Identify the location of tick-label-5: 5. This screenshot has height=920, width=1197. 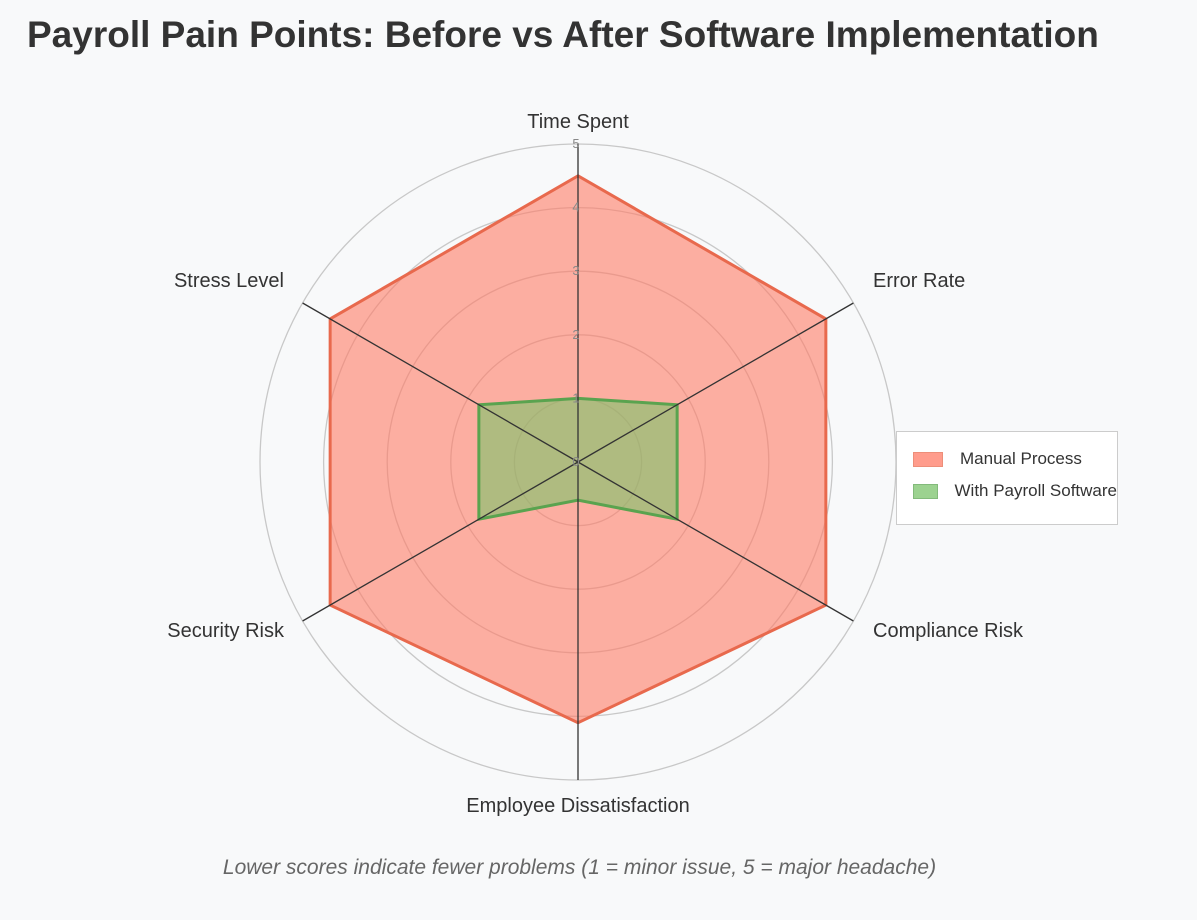
(575, 143).